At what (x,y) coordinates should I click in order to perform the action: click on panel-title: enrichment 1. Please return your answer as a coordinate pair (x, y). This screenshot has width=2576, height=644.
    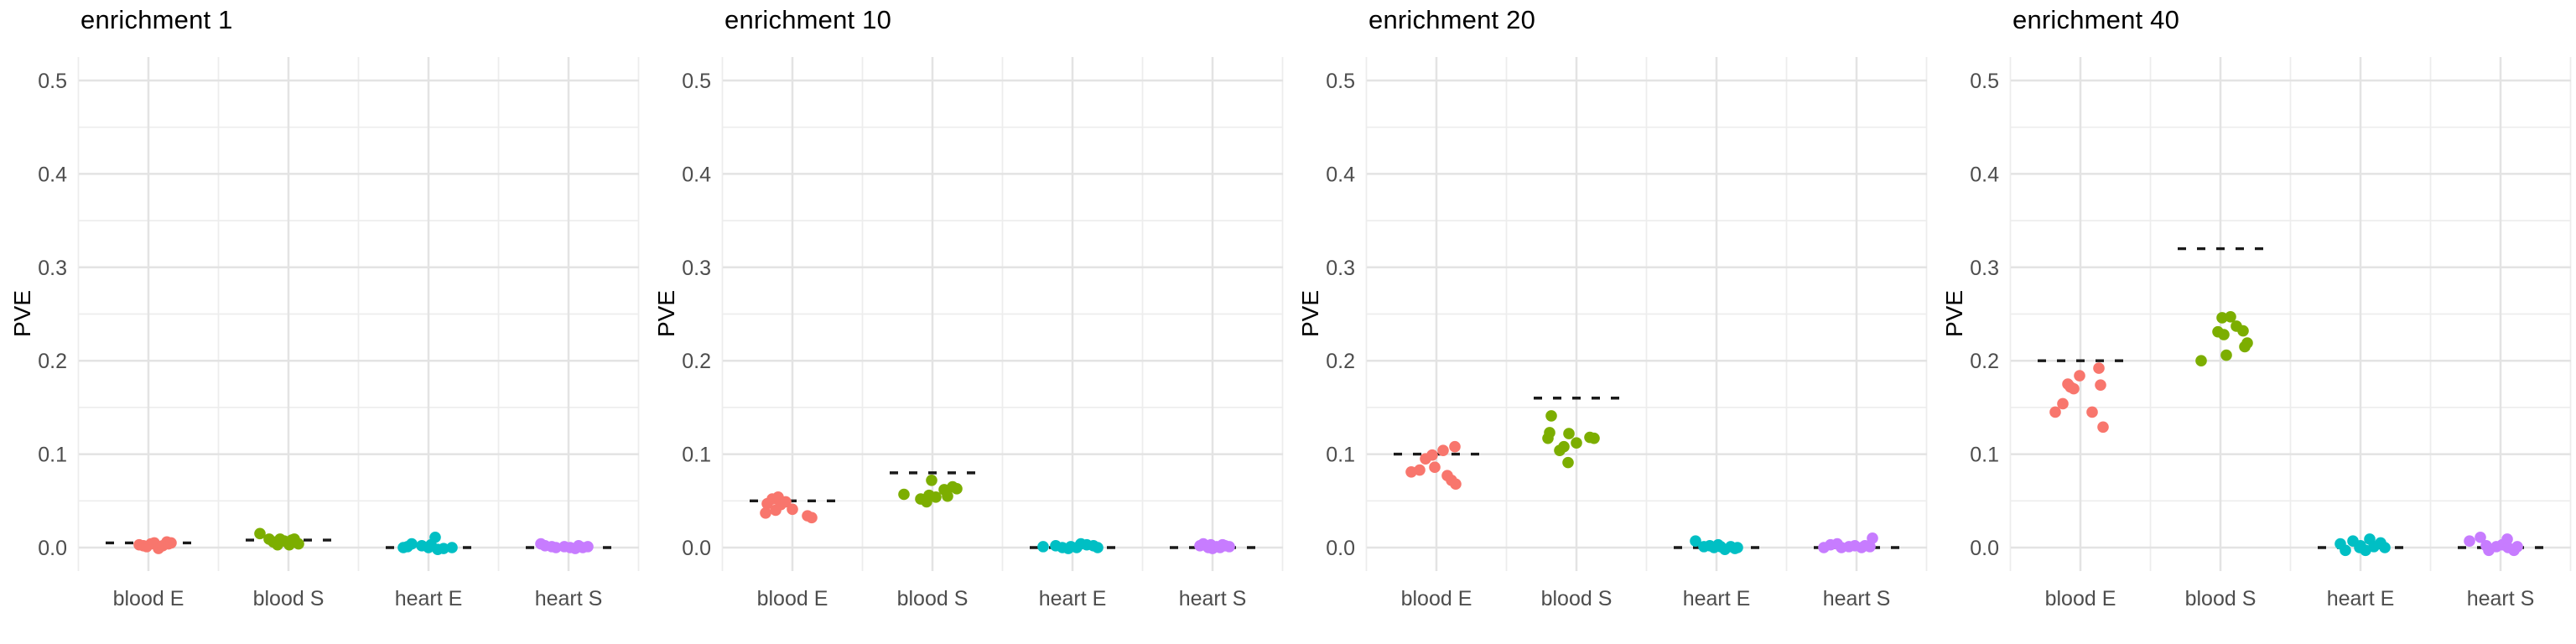
    Looking at the image, I should click on (156, 19).